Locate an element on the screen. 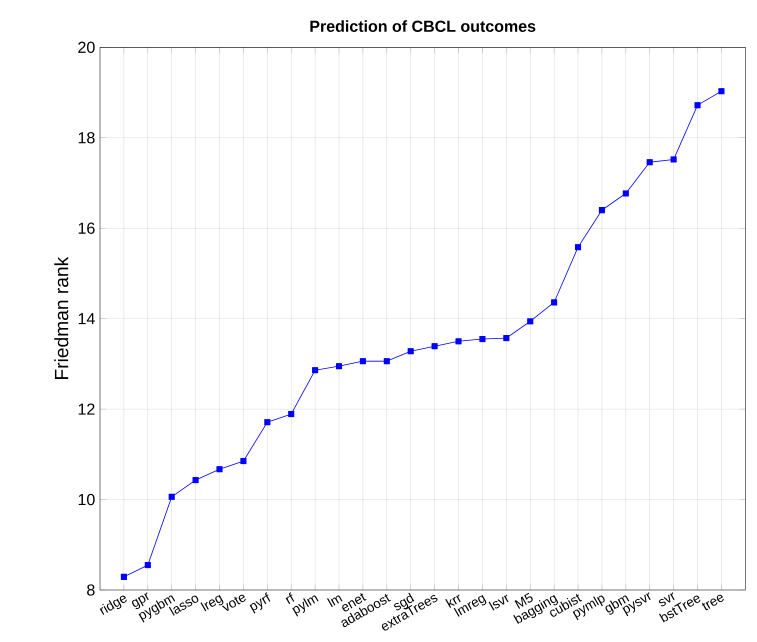  x-tick-label: rf is located at coordinates (290, 598).